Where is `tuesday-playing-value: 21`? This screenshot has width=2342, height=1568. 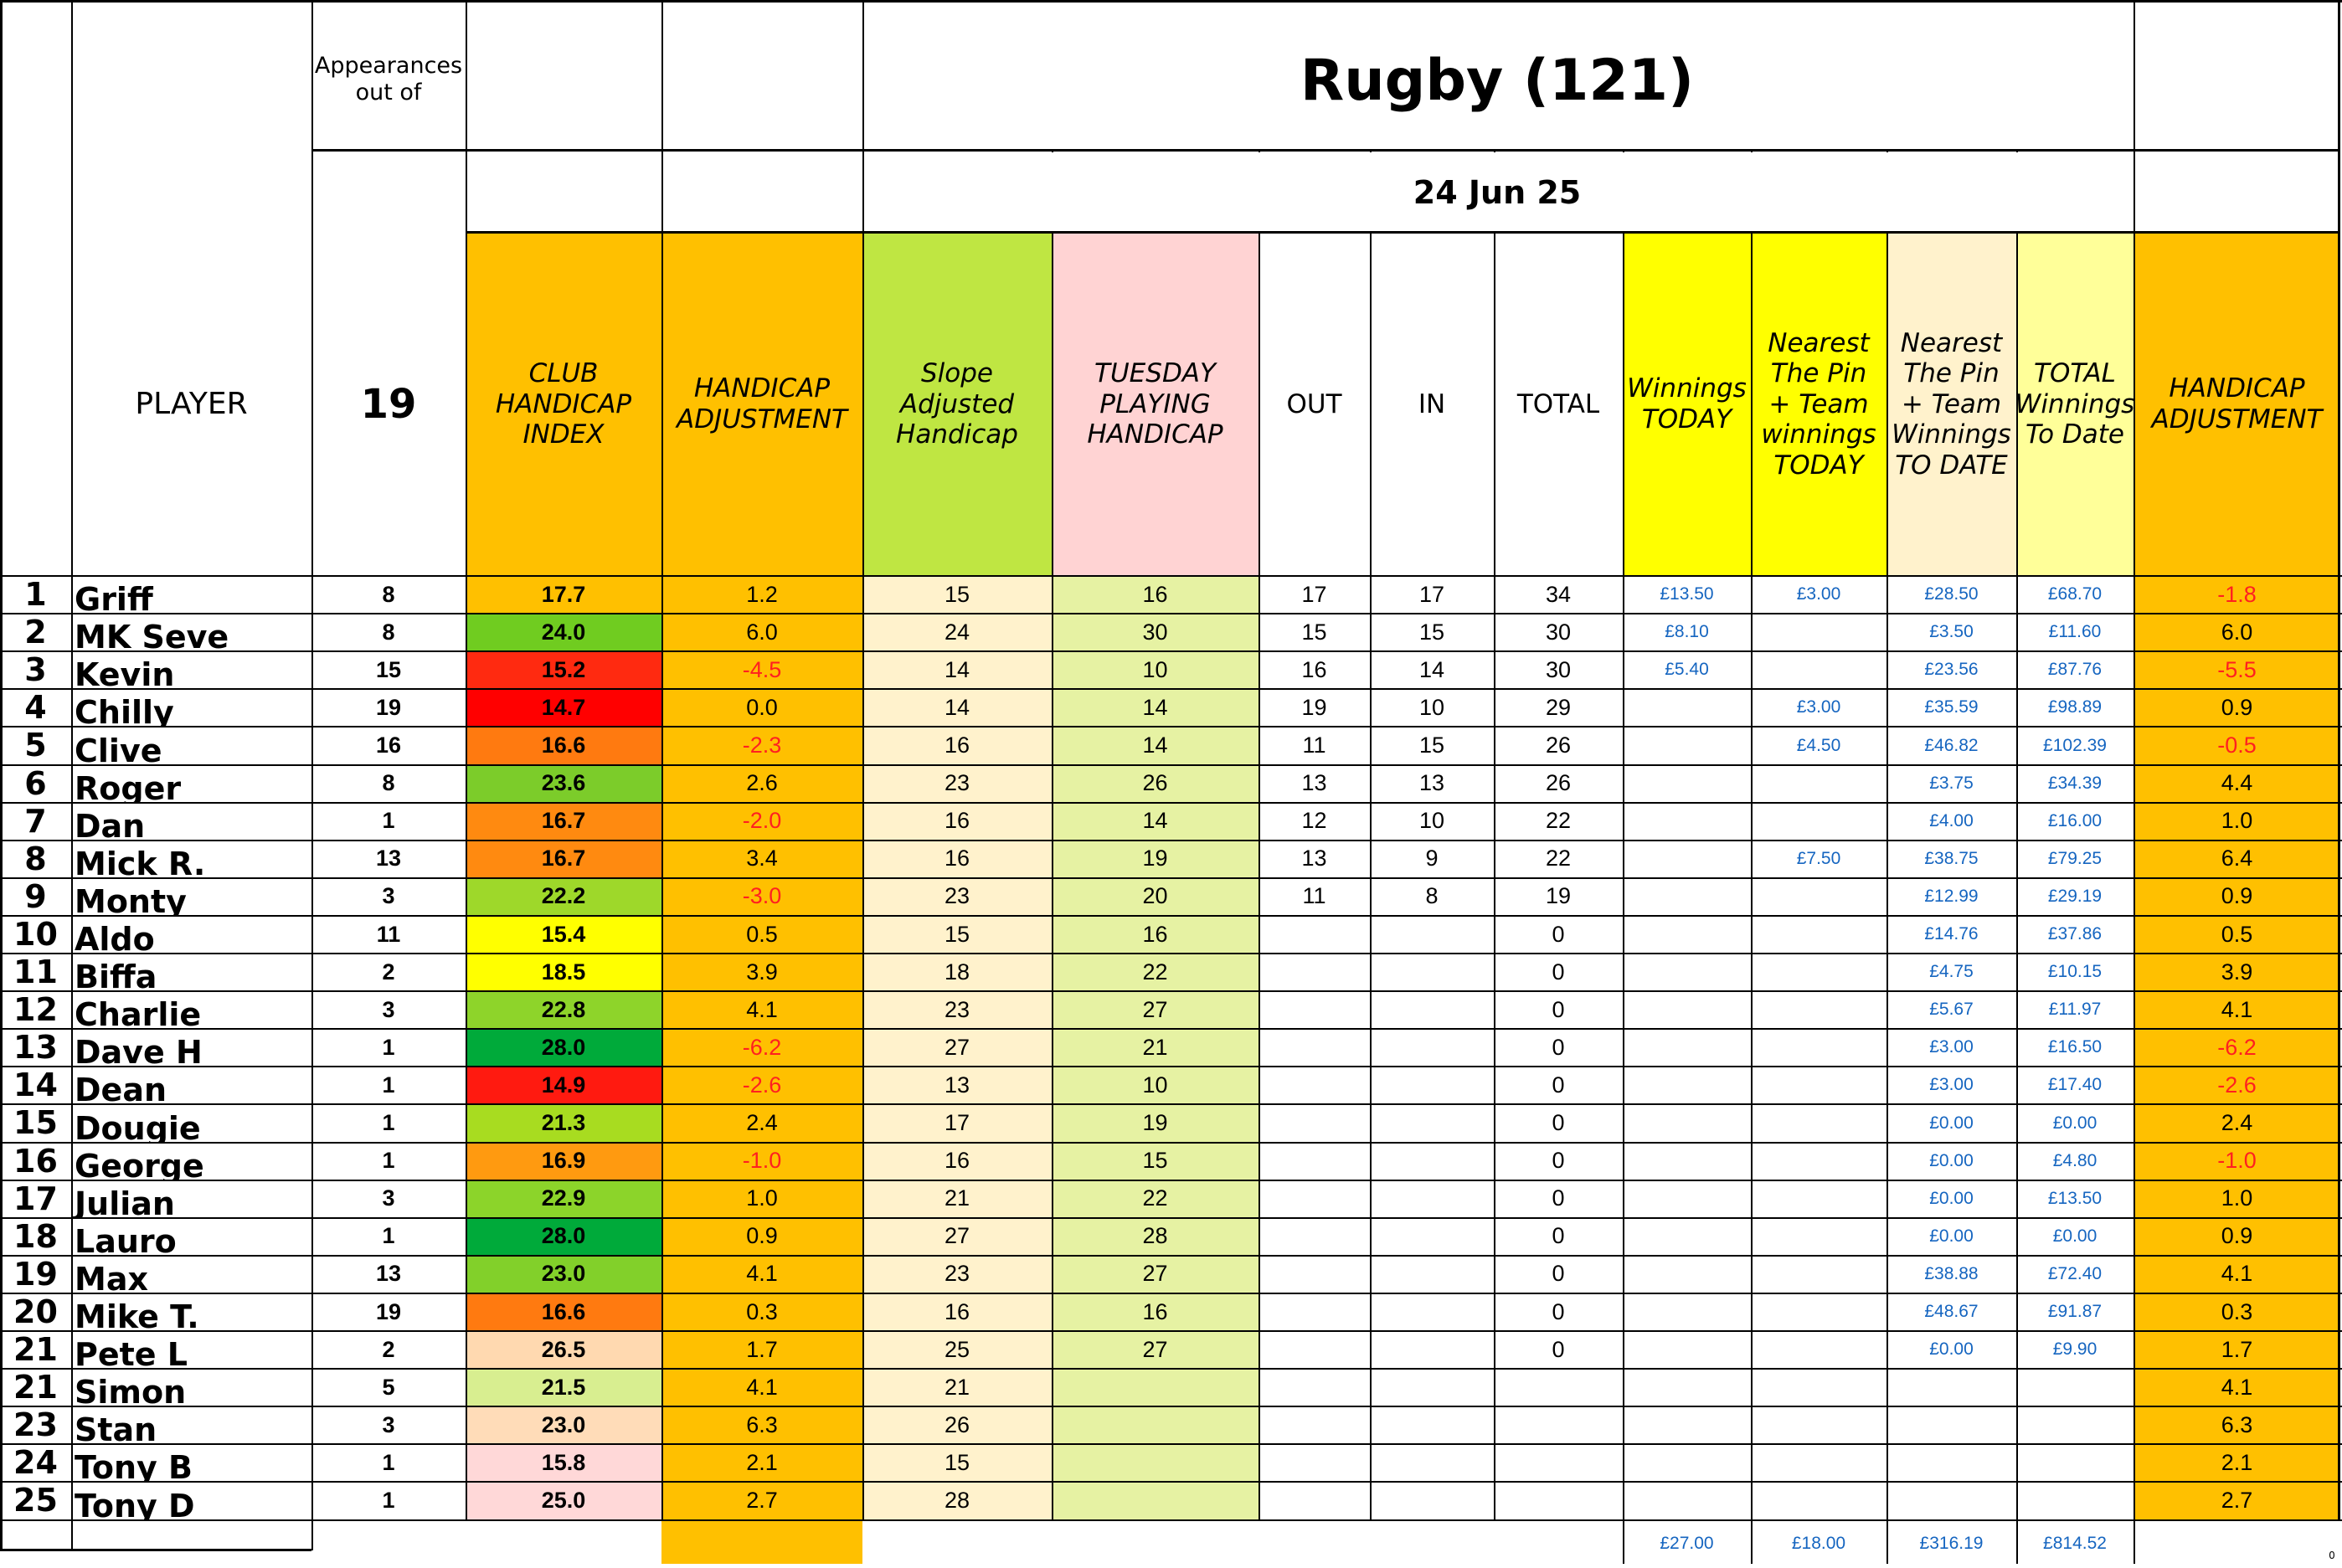
tuesday-playing-value: 21 is located at coordinates (1155, 1048).